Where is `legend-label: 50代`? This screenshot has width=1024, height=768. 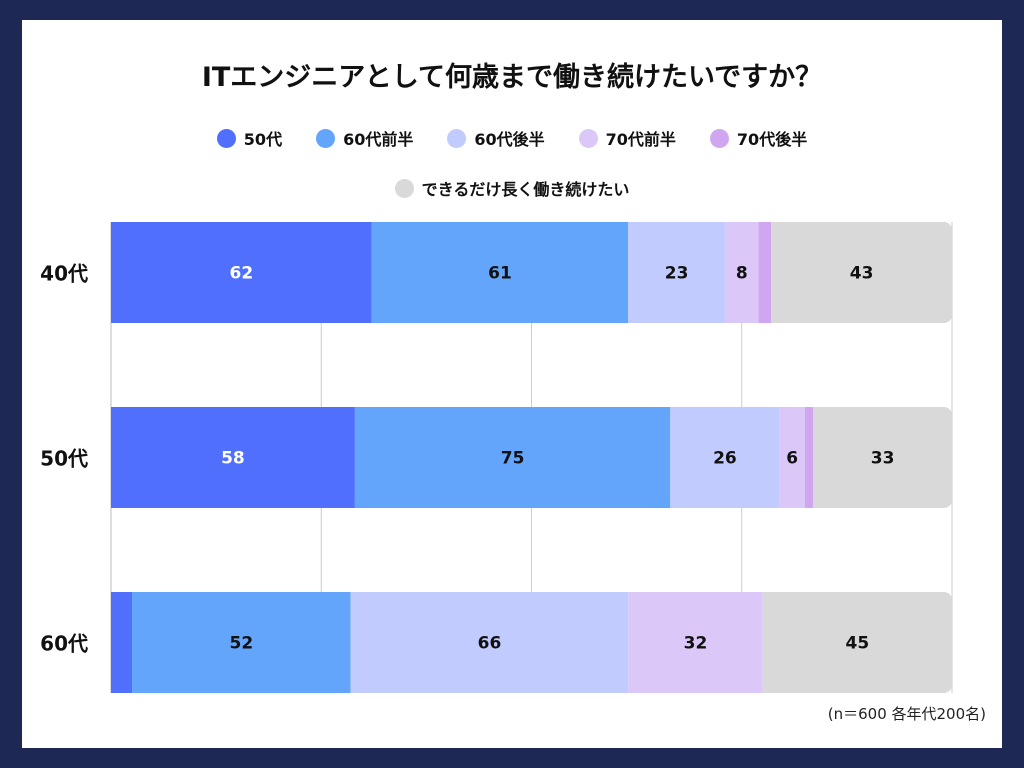 legend-label: 50代 is located at coordinates (263, 139).